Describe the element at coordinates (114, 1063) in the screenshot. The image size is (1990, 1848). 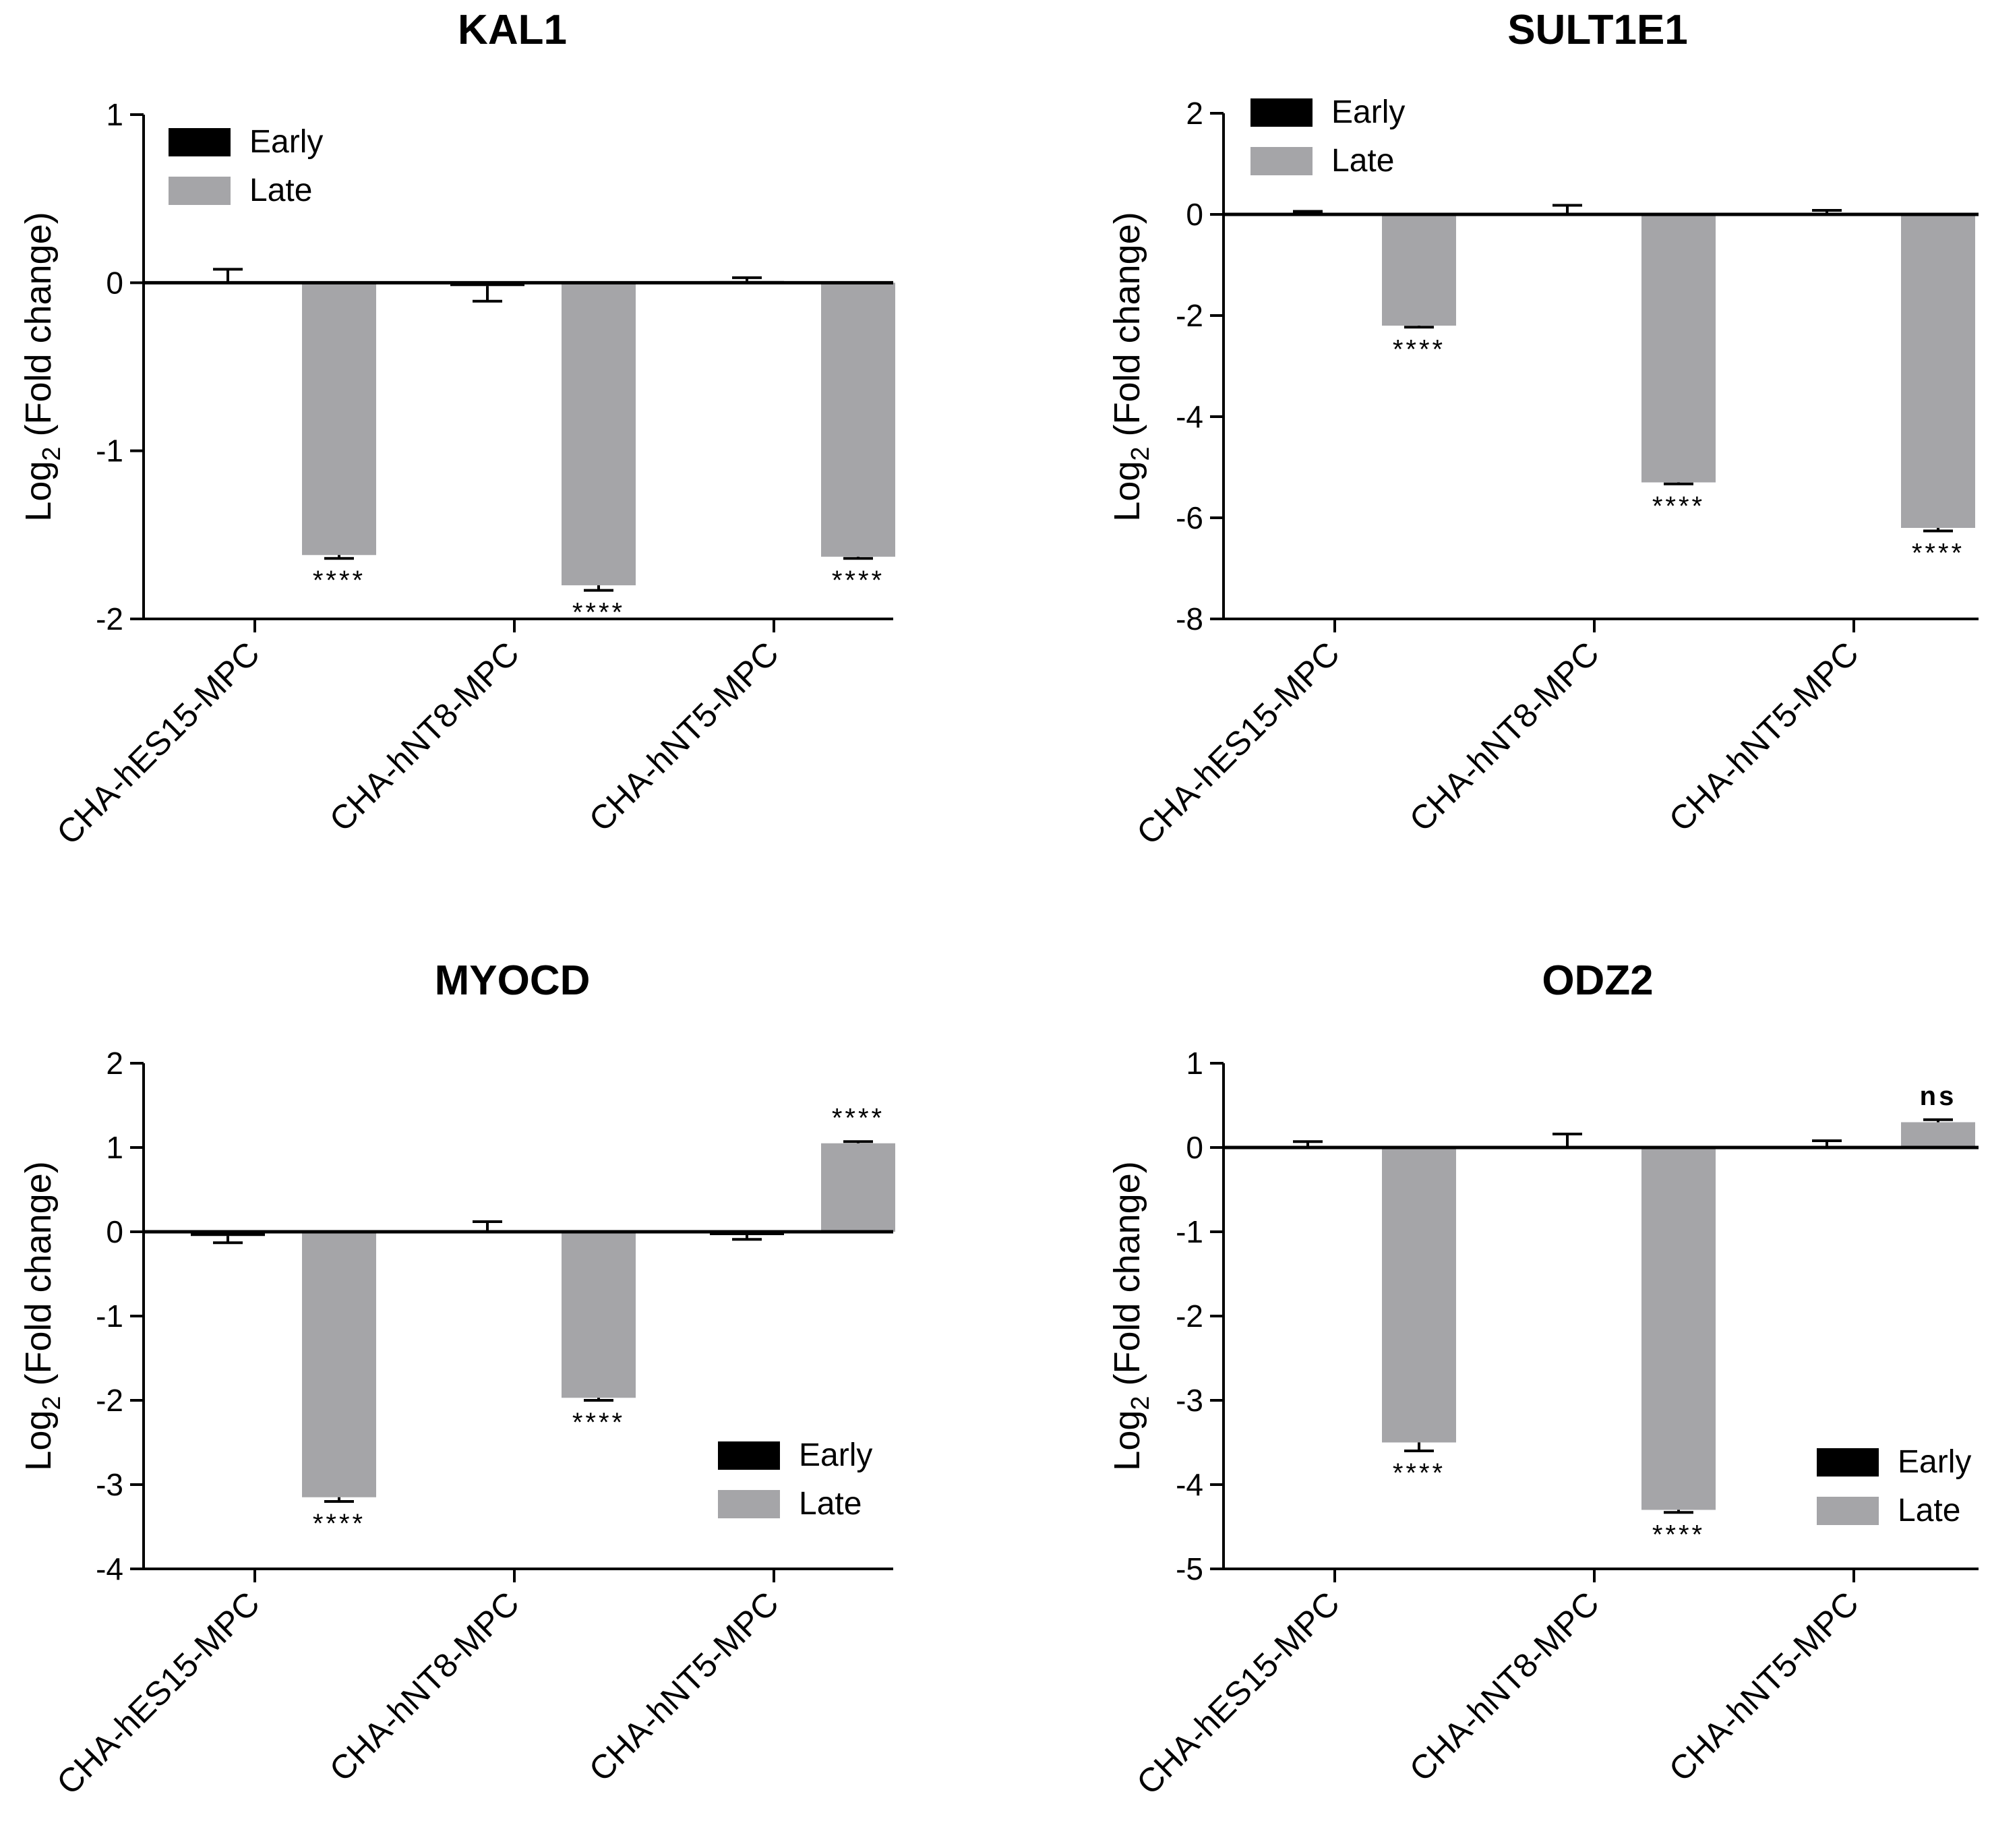
I see `y-tick-label: 2` at that location.